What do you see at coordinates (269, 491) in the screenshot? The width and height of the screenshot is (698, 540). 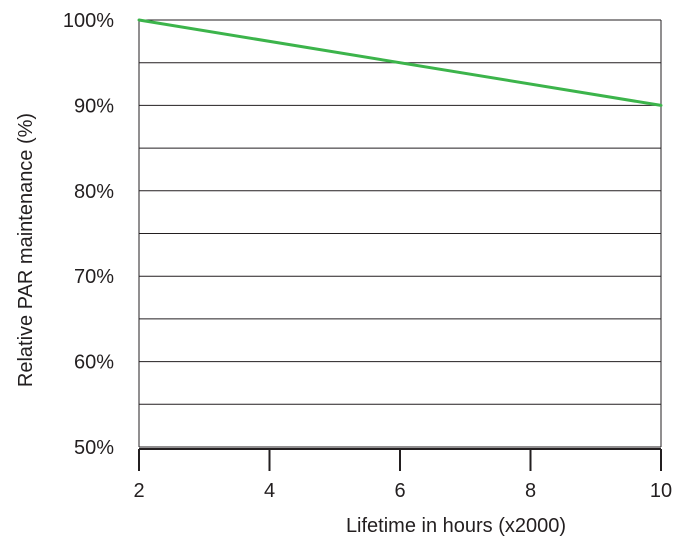 I see `x-tick-label-4: 4` at bounding box center [269, 491].